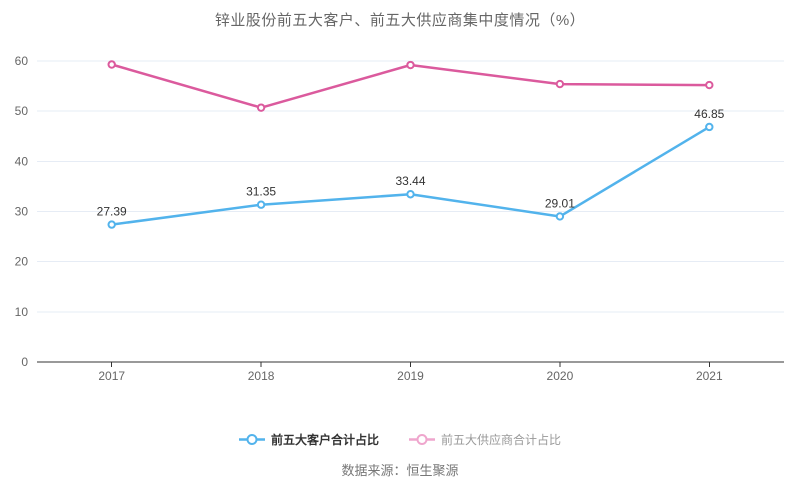  What do you see at coordinates (400, 439) in the screenshot?
I see `chart-legend: 前五大客户合计占比 前五大供应商合计占比` at bounding box center [400, 439].